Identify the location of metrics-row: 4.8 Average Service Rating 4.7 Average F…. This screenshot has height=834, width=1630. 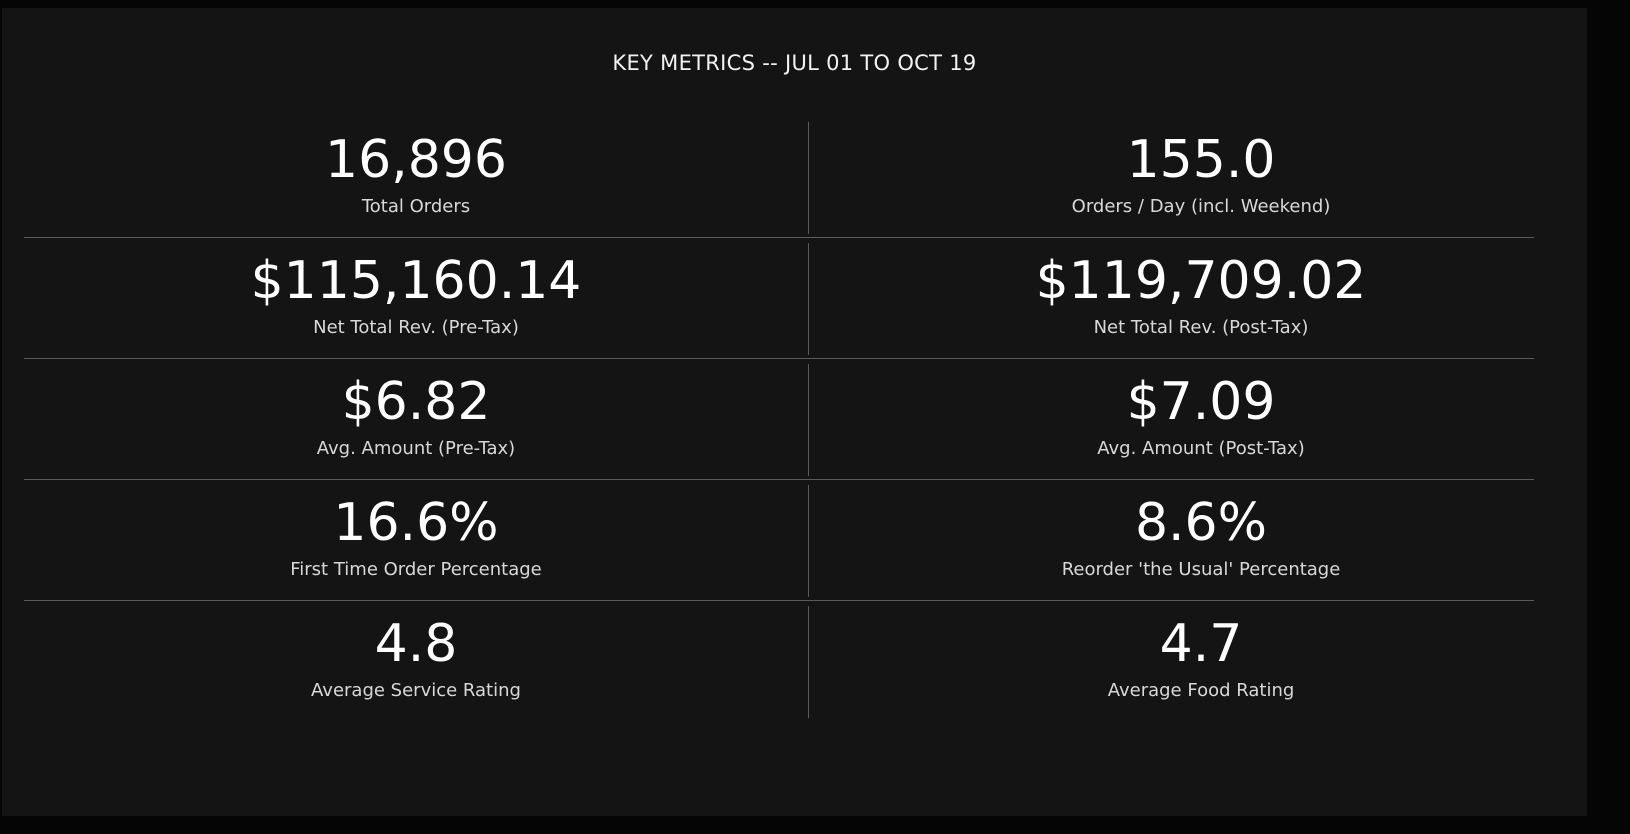
(809, 661).